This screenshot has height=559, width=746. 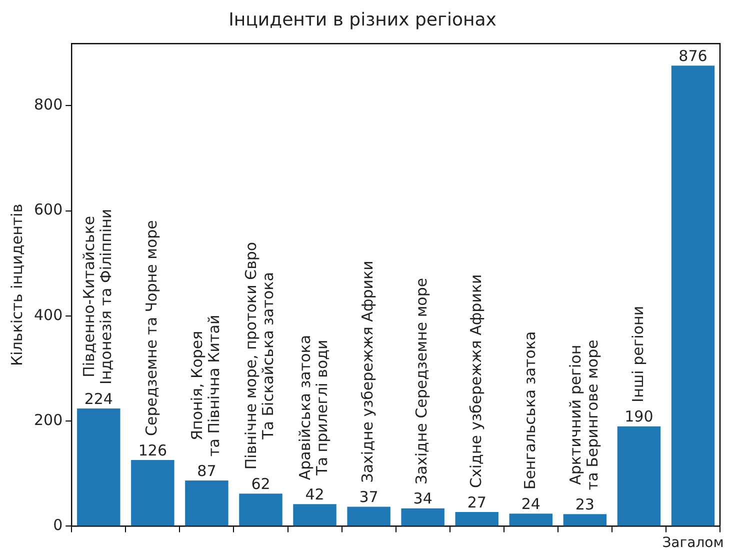 What do you see at coordinates (17, 285) in the screenshot?
I see `y-axis-title: Кількість інцидентів` at bounding box center [17, 285].